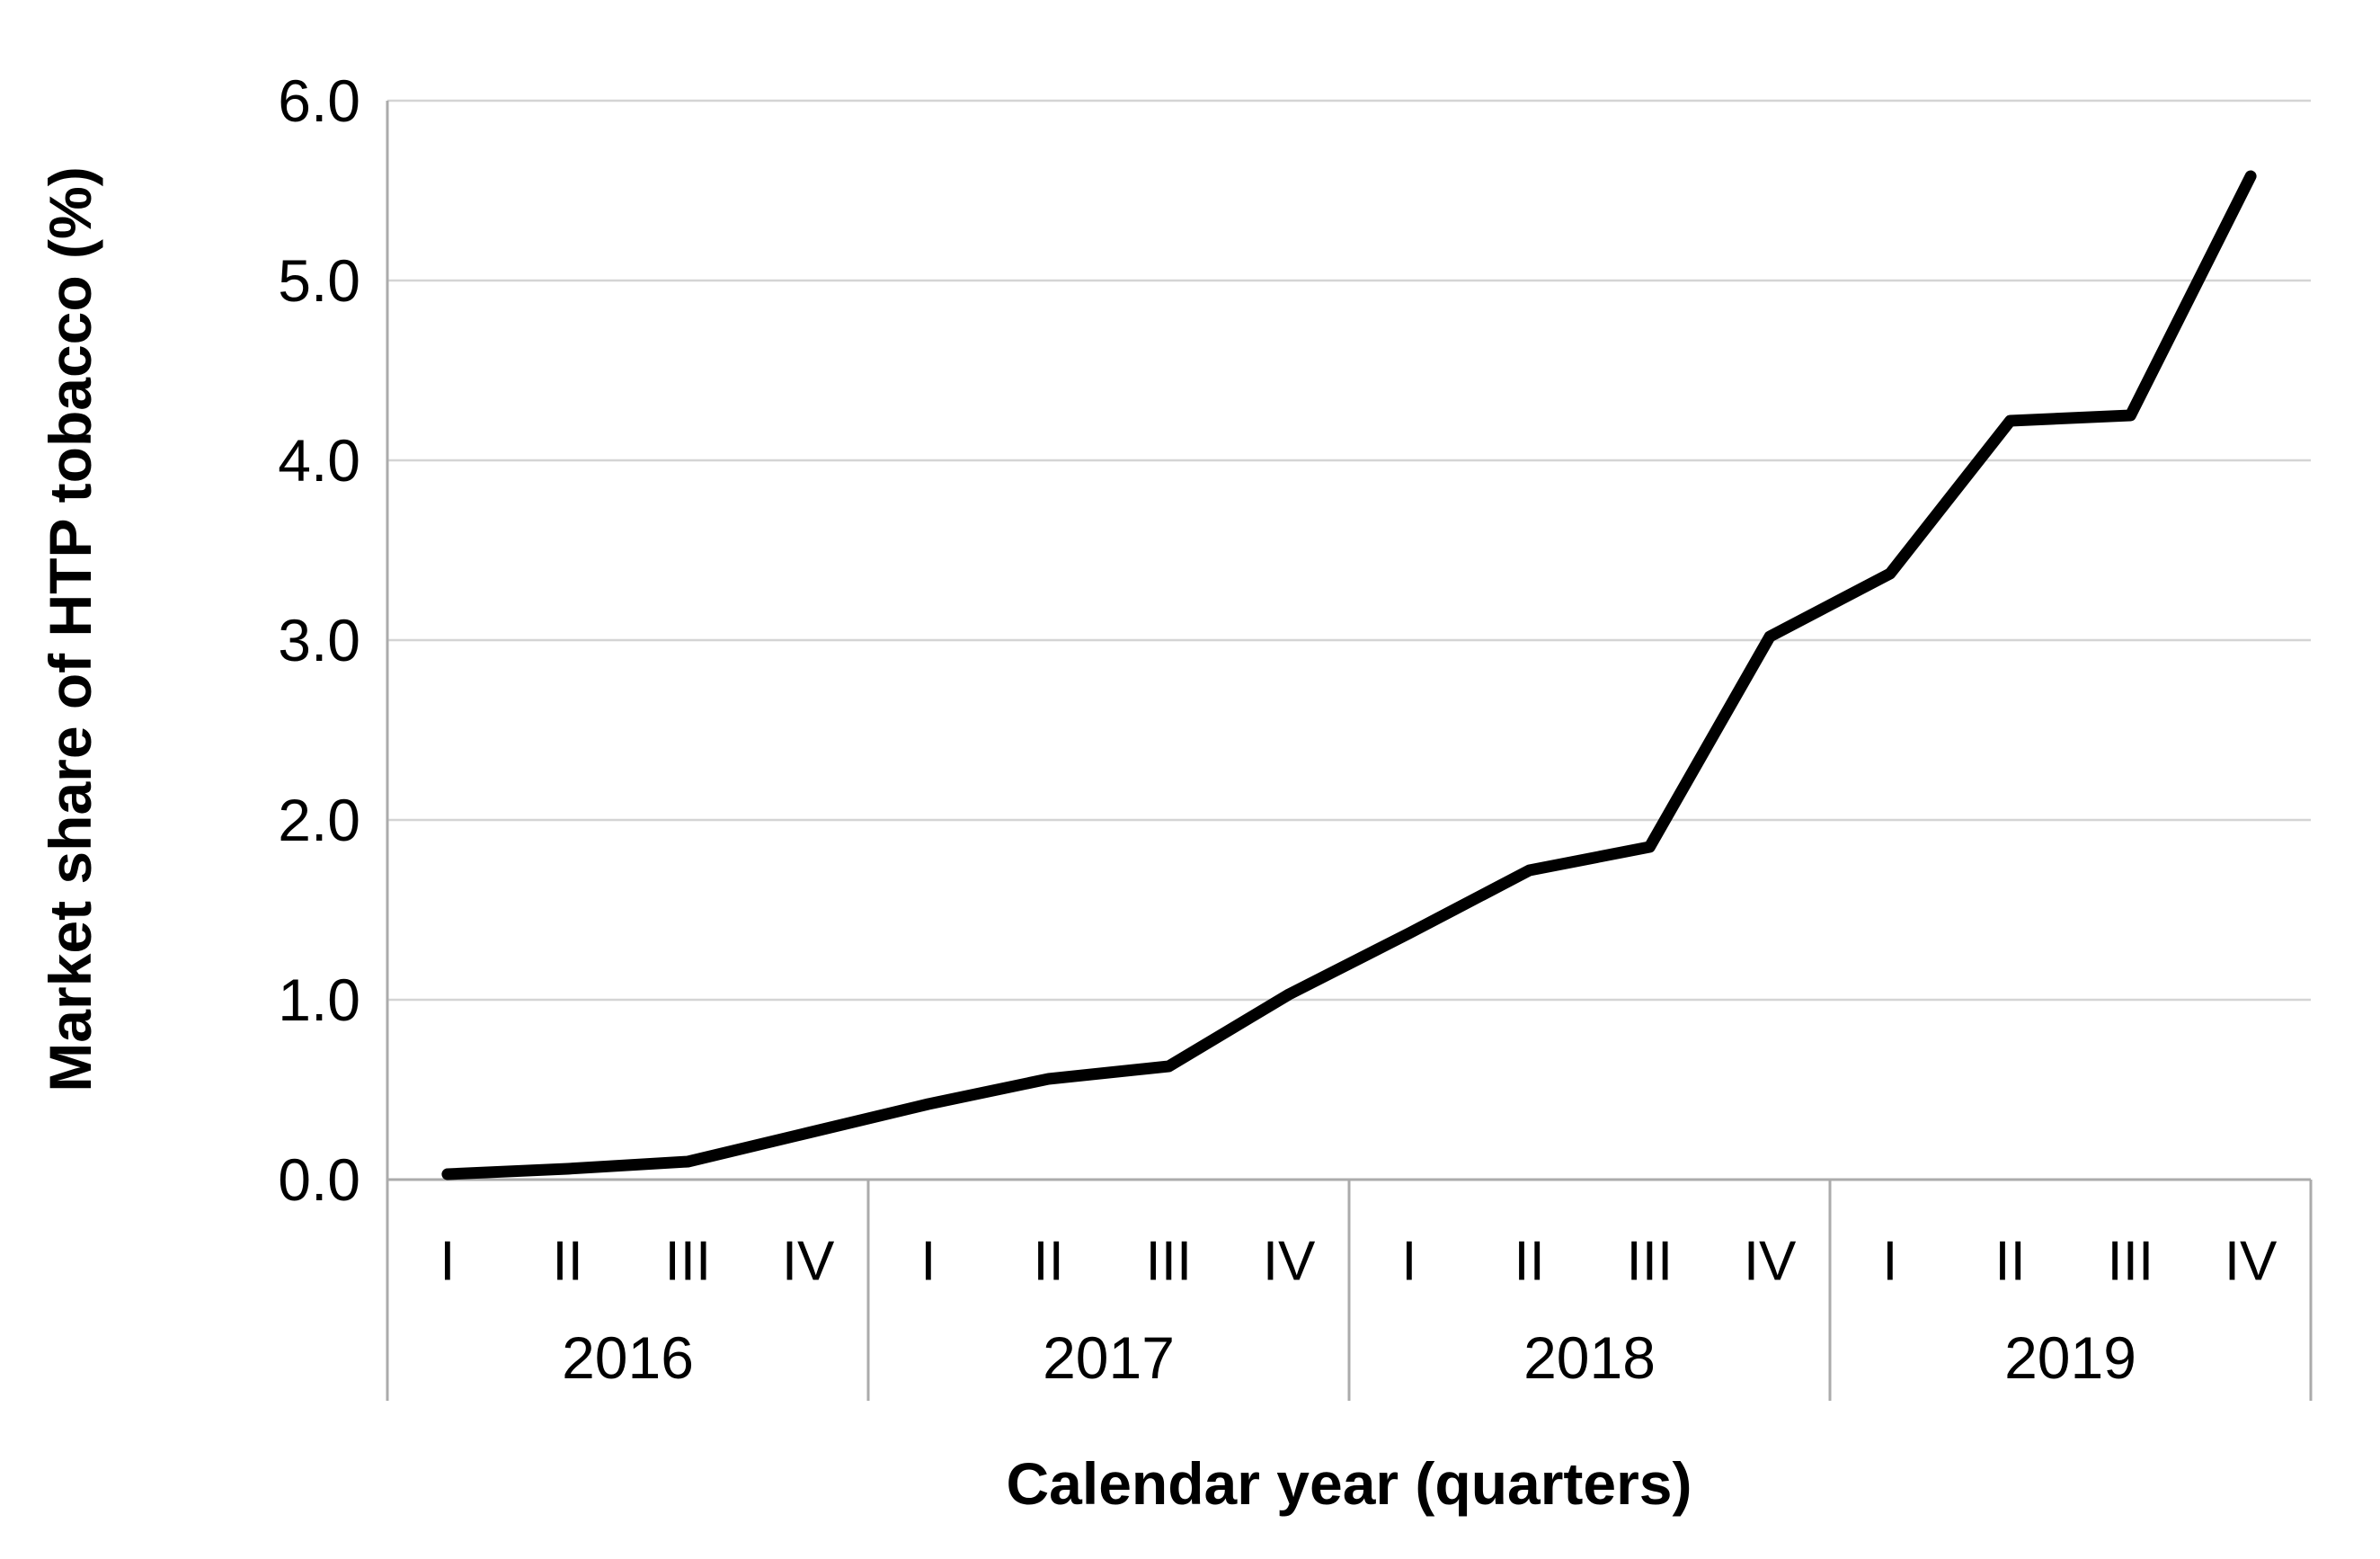 The image size is (2380, 1559). What do you see at coordinates (628, 1358) in the screenshot?
I see `year-label: 2016` at bounding box center [628, 1358].